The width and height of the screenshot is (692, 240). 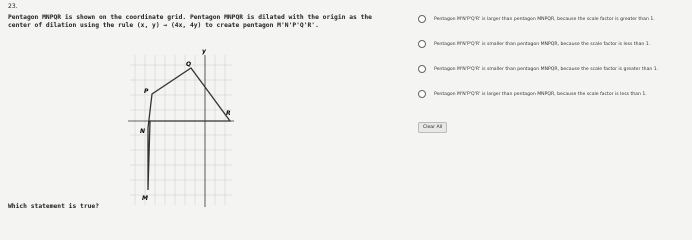 What do you see at coordinates (204, 51) in the screenshot?
I see `axis-label: y` at bounding box center [204, 51].